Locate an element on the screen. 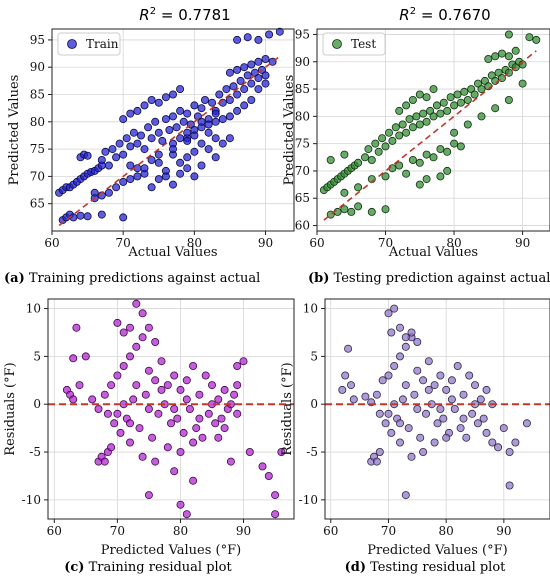 The image size is (550, 578). y-tick-label: 90 is located at coordinates (302, 62).